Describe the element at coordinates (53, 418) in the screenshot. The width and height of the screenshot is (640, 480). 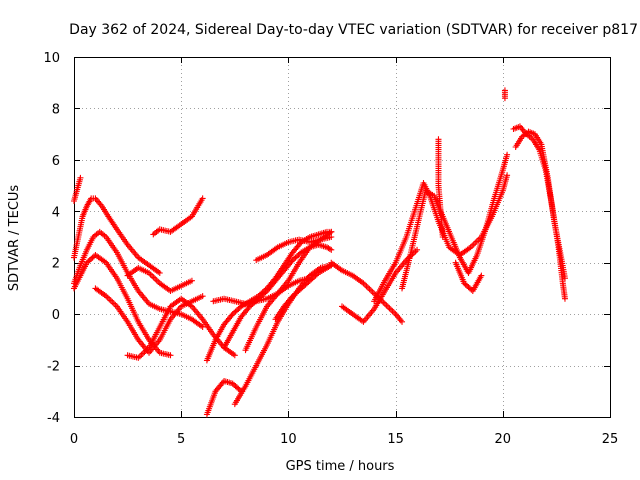
I see `y-tick-label: -4` at that location.